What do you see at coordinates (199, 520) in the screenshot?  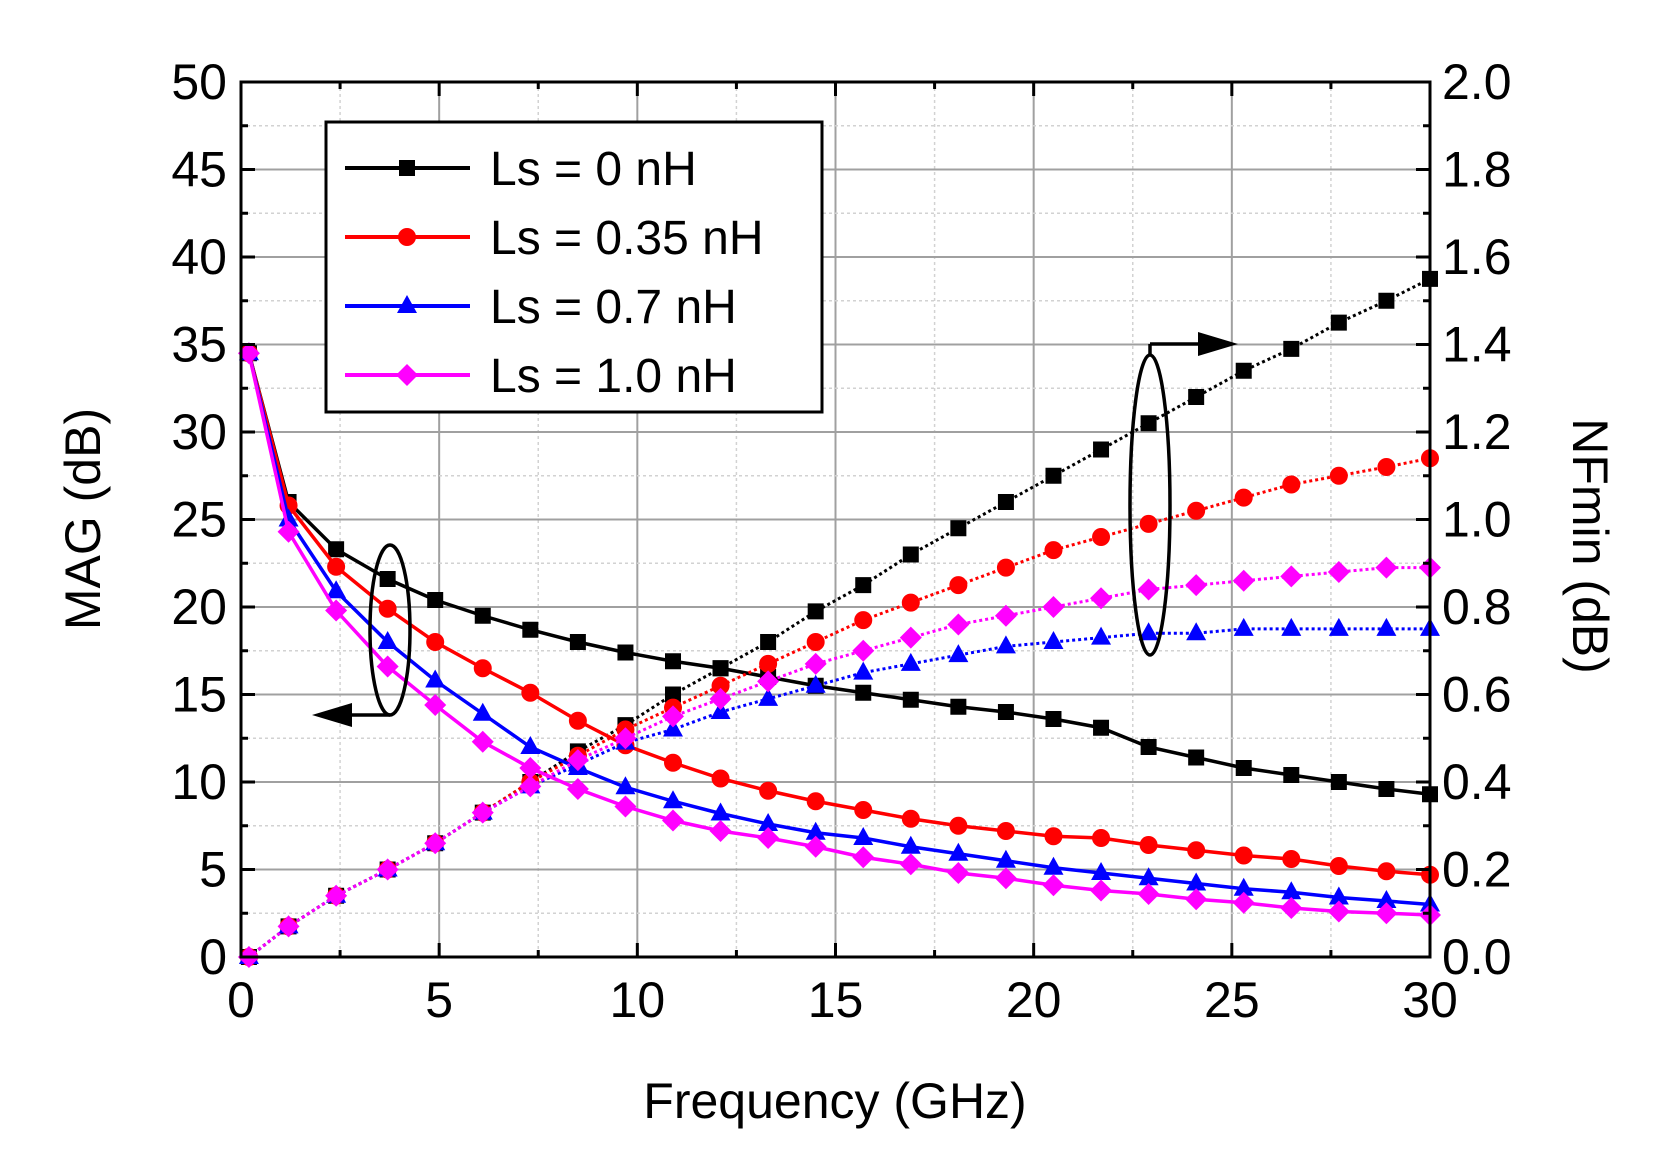 I see `y-left-tick-label: 25` at bounding box center [199, 520].